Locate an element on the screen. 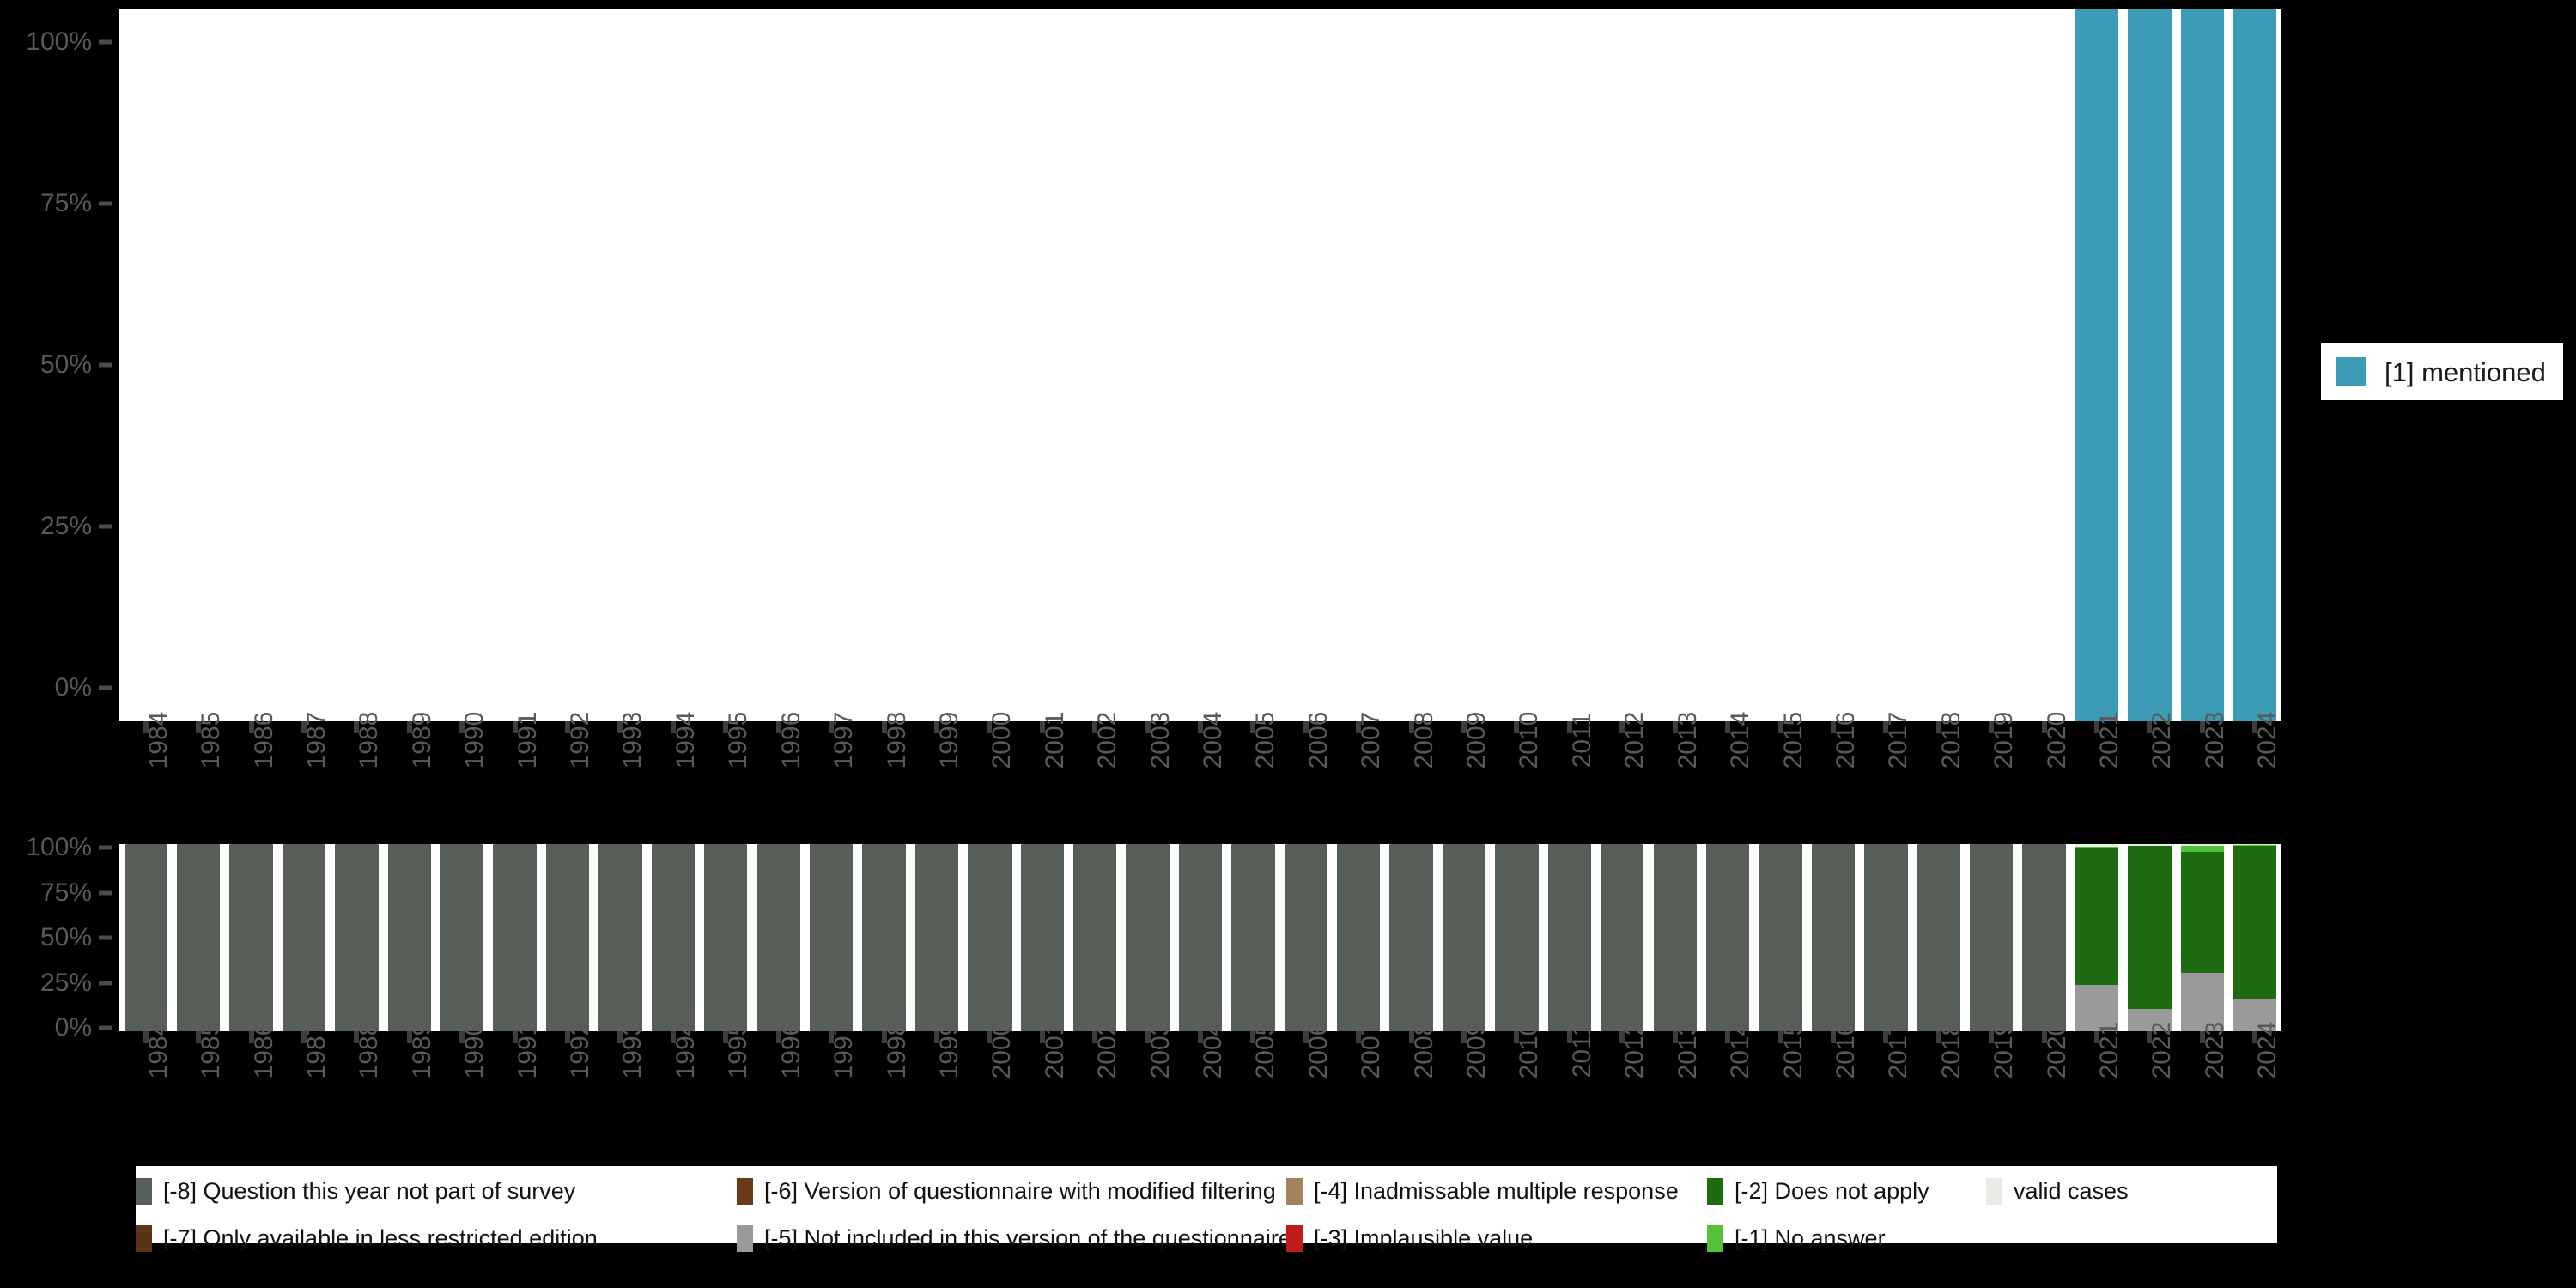  legend-item: [-2] Does not apply is located at coordinates (1818, 1191).